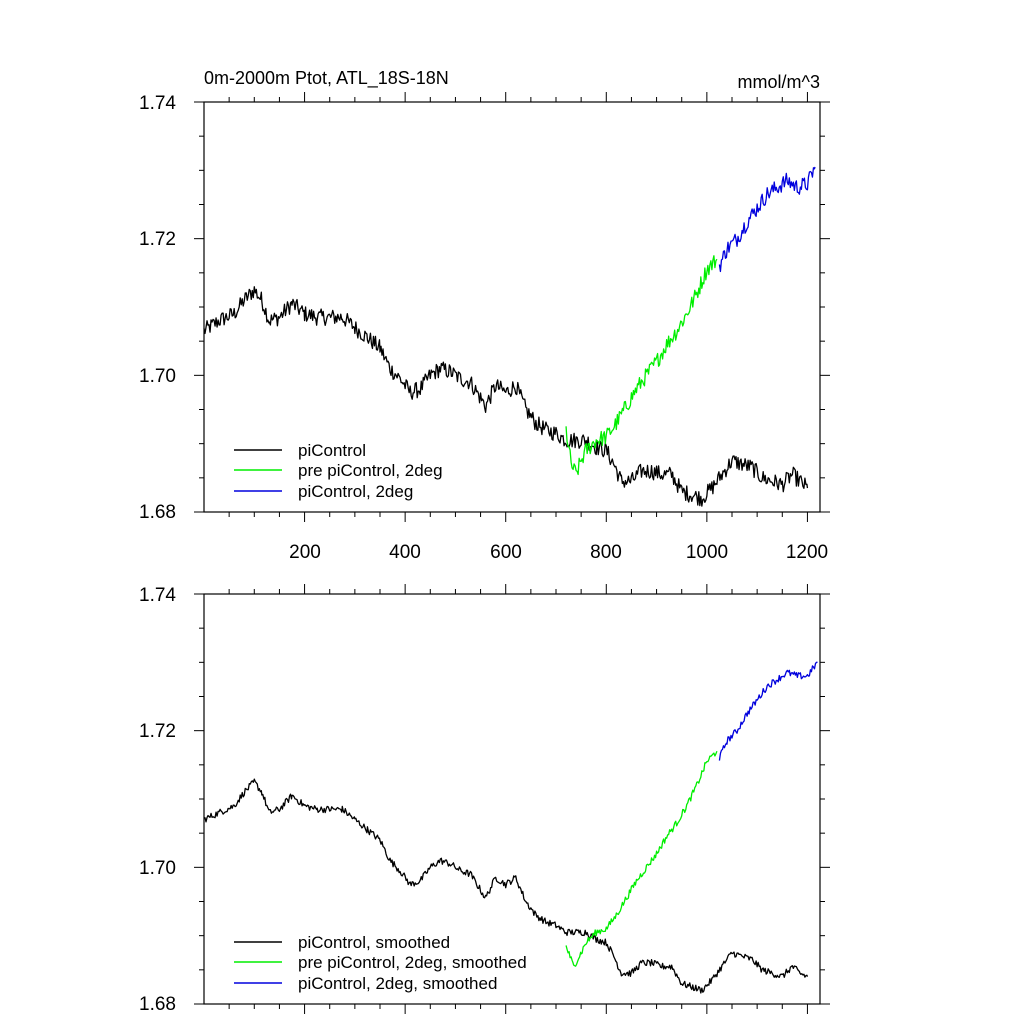  What do you see at coordinates (506, 886) in the screenshot?
I see `series-line-picontrol-smoothed` at bounding box center [506, 886].